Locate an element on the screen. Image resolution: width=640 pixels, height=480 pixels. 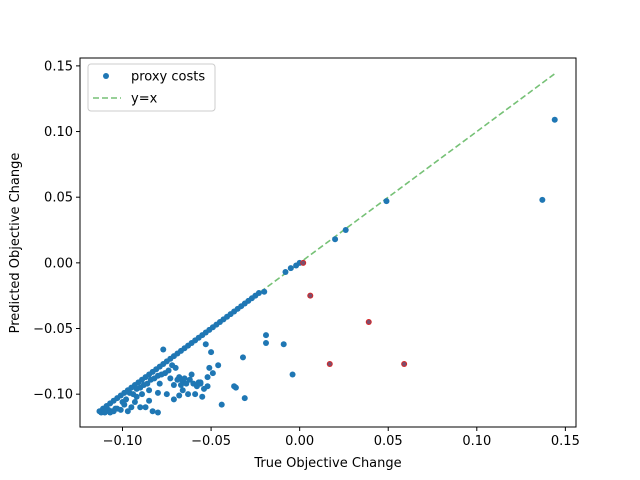
legend-box is located at coordinates (151, 87).